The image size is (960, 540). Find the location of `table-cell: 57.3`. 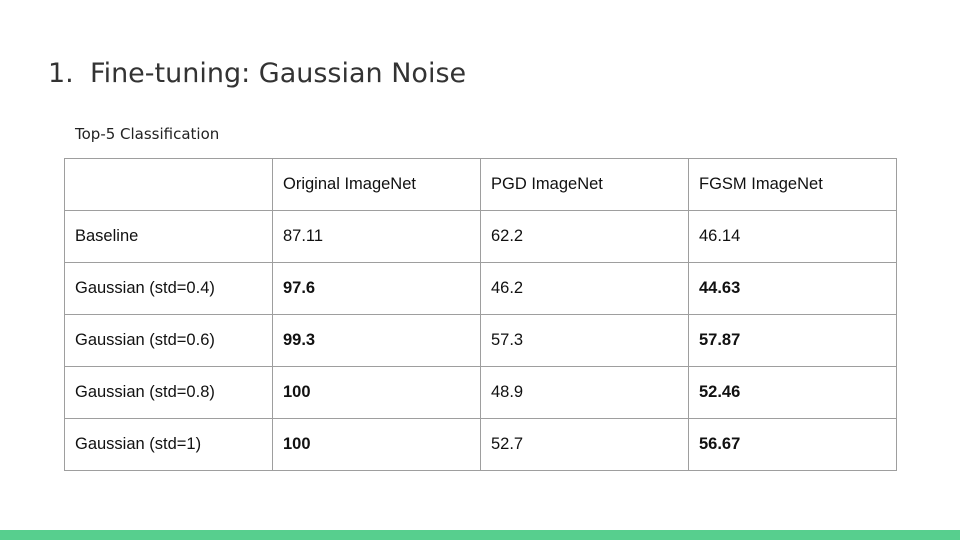

table-cell: 57.3 is located at coordinates (584, 340).